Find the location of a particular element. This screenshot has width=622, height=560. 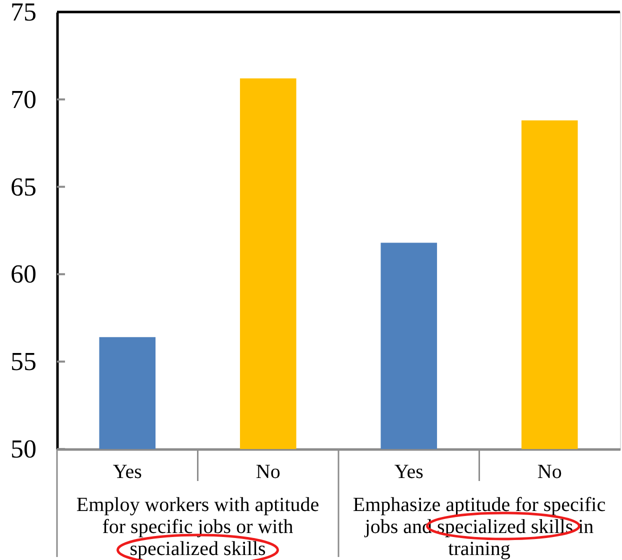

y-tick-label: 75 is located at coordinates (23, 13).